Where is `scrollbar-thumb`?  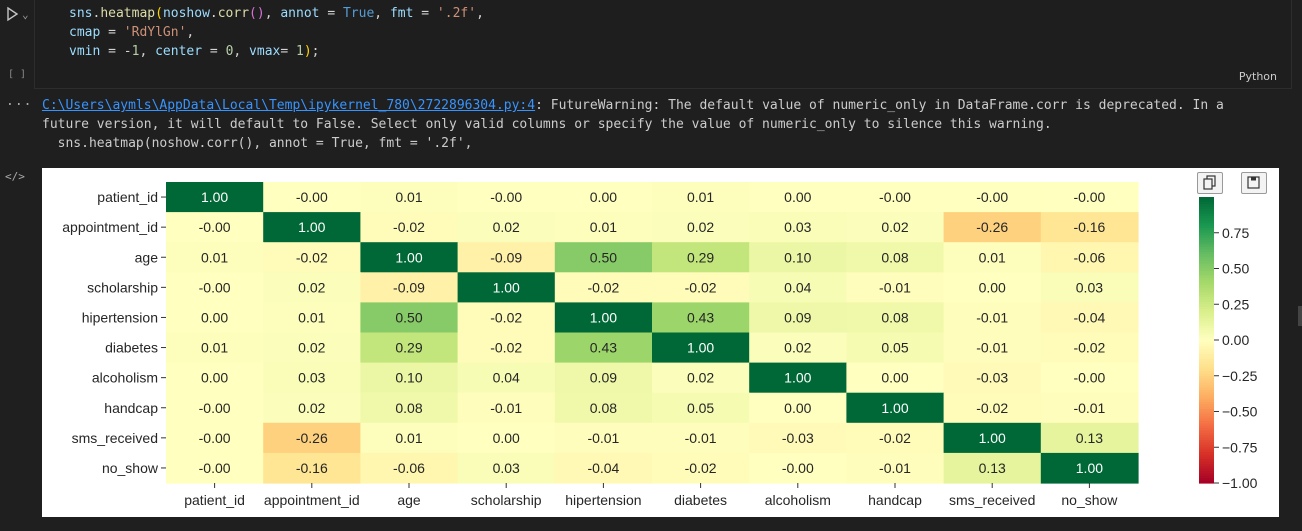
scrollbar-thumb is located at coordinates (1300, 316).